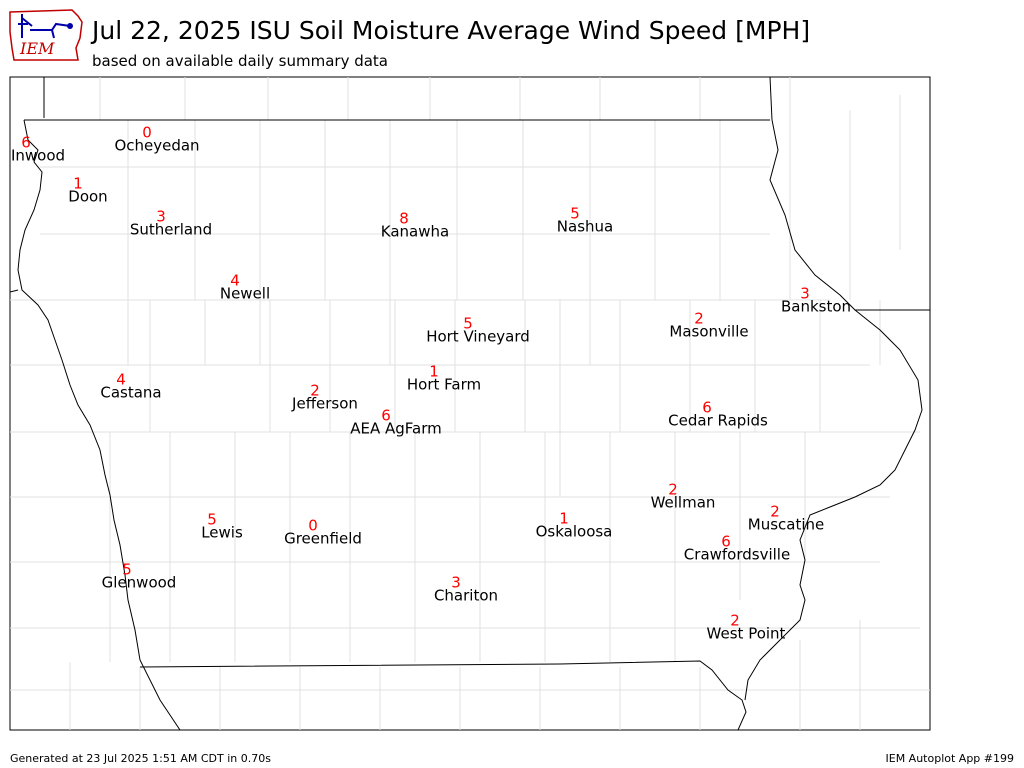  What do you see at coordinates (323, 539) in the screenshot?
I see `station-name: Greenfield` at bounding box center [323, 539].